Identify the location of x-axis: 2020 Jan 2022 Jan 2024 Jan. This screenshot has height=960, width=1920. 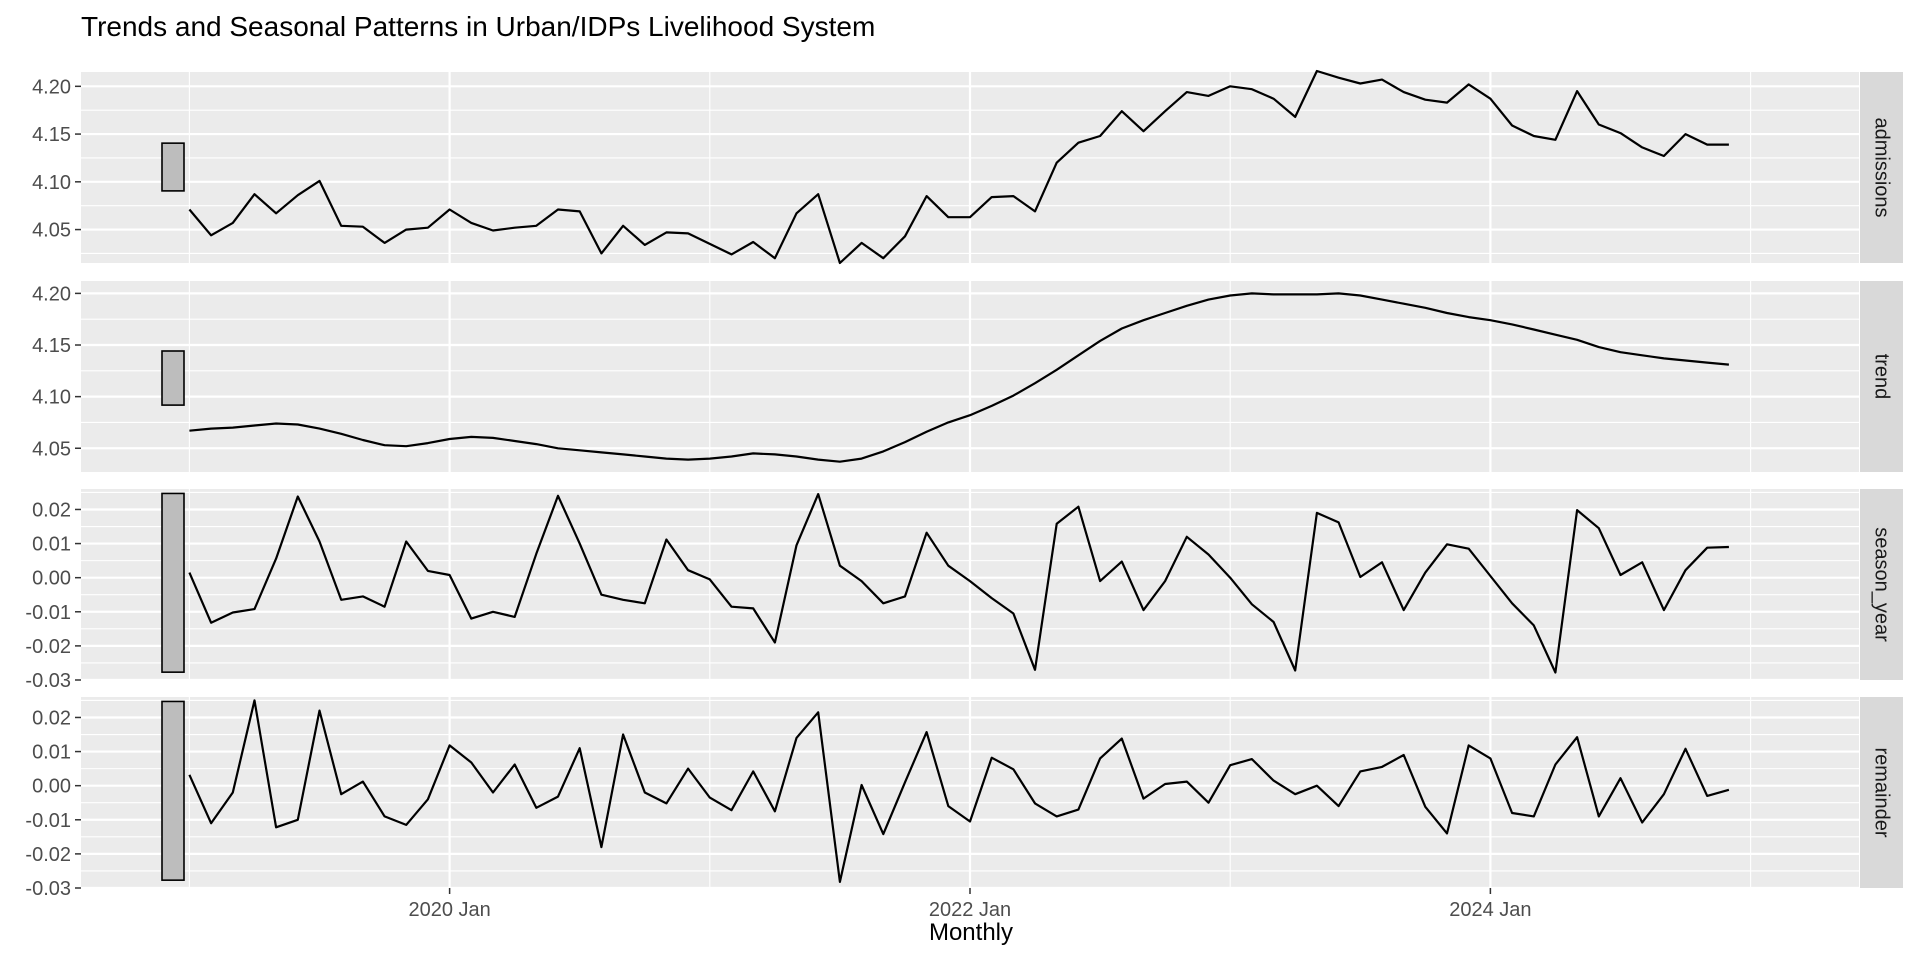
(970, 904).